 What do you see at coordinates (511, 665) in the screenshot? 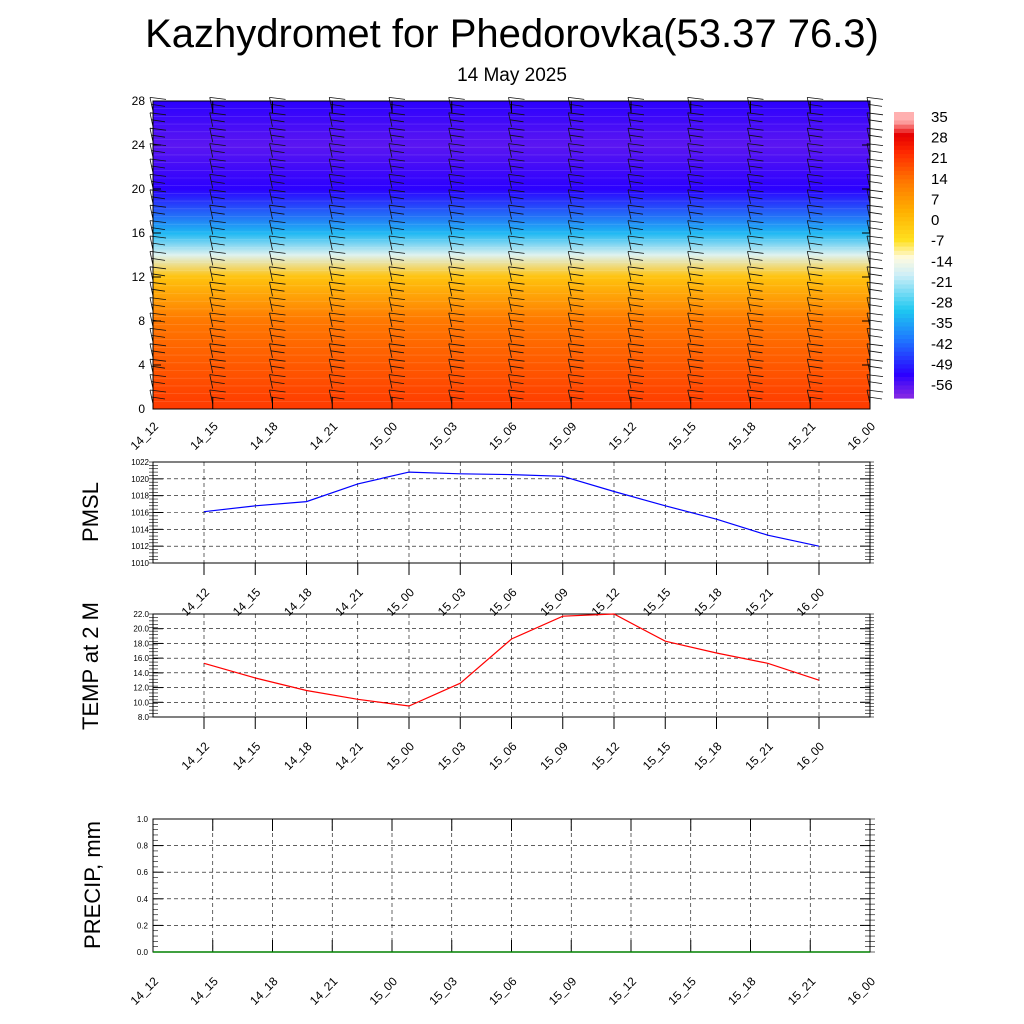
I see `temp-frame` at bounding box center [511, 665].